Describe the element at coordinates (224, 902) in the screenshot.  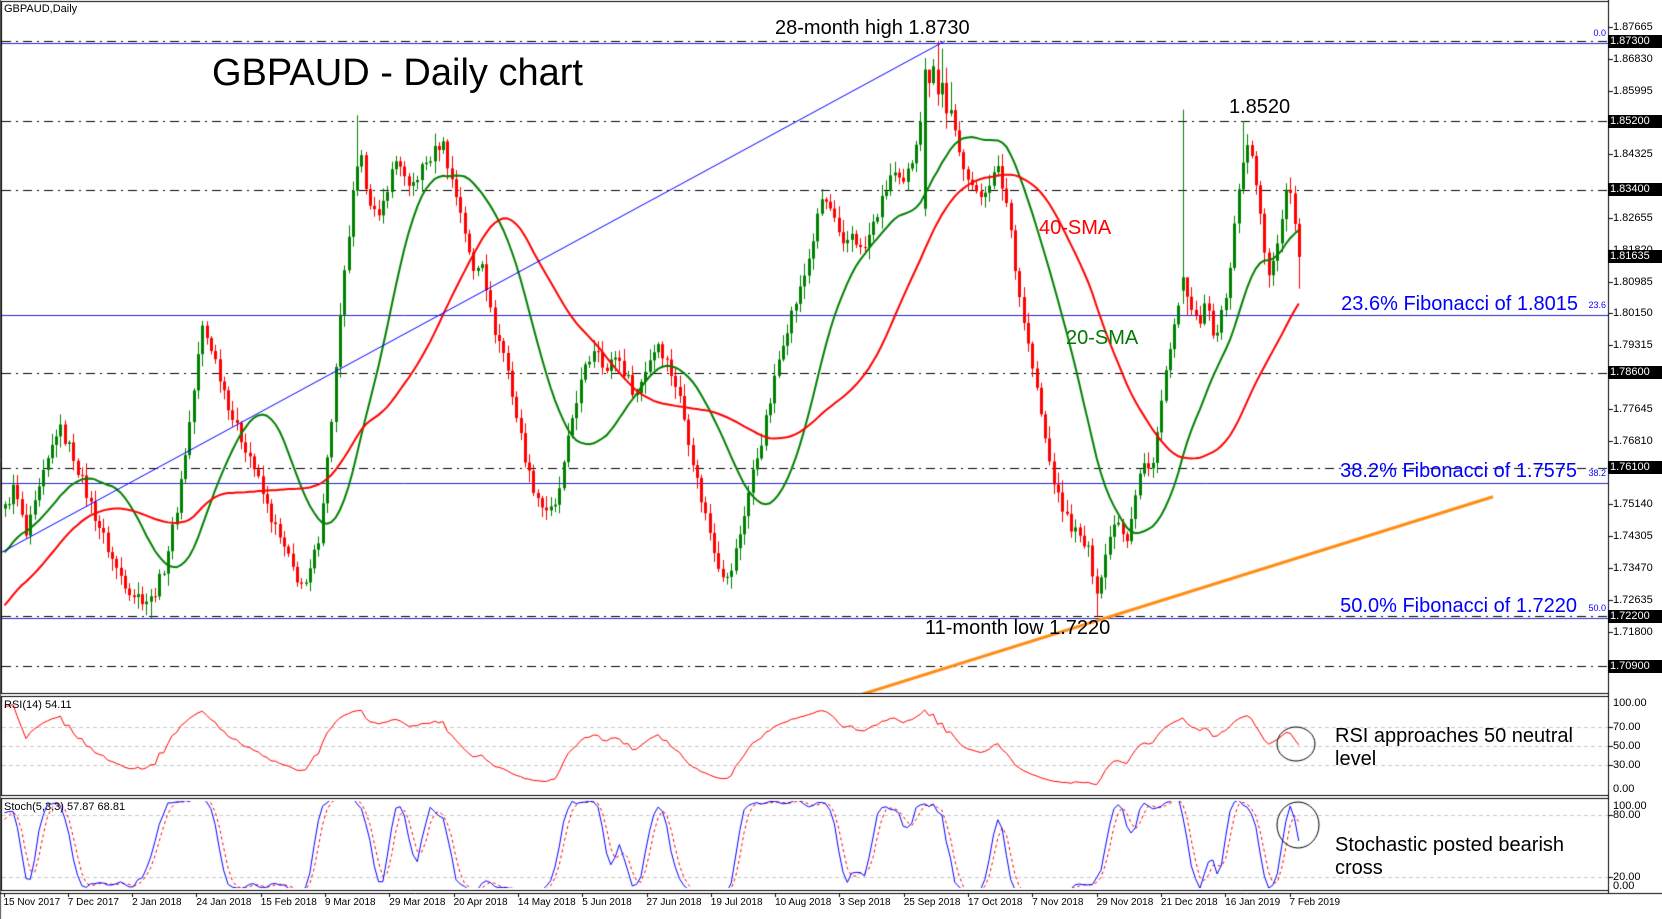
I see `date-tick-label: 24 Jan 2018` at that location.